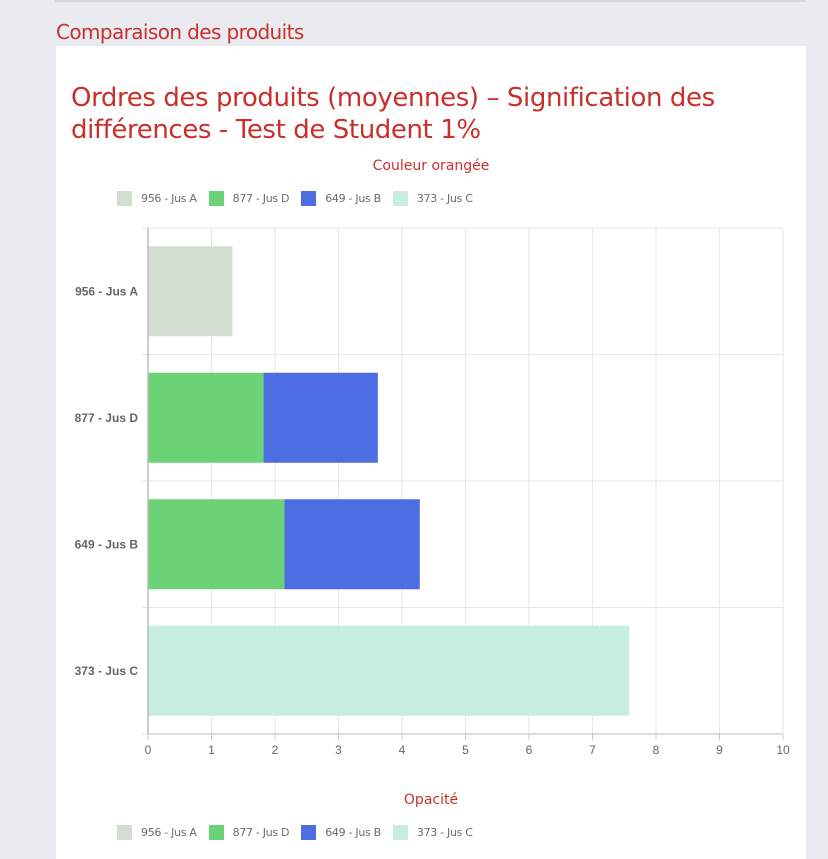 Image resolution: width=828 pixels, height=859 pixels. I want to click on bottom-chart-subtitle: Opacité, so click(431, 800).